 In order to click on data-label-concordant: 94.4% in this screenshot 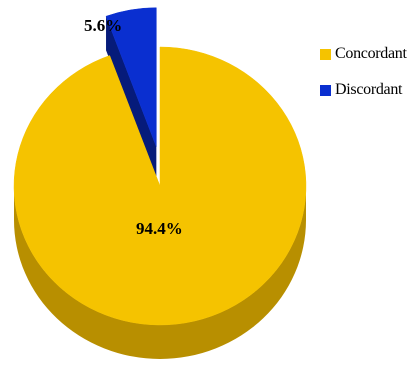, I will do `click(159, 228)`.